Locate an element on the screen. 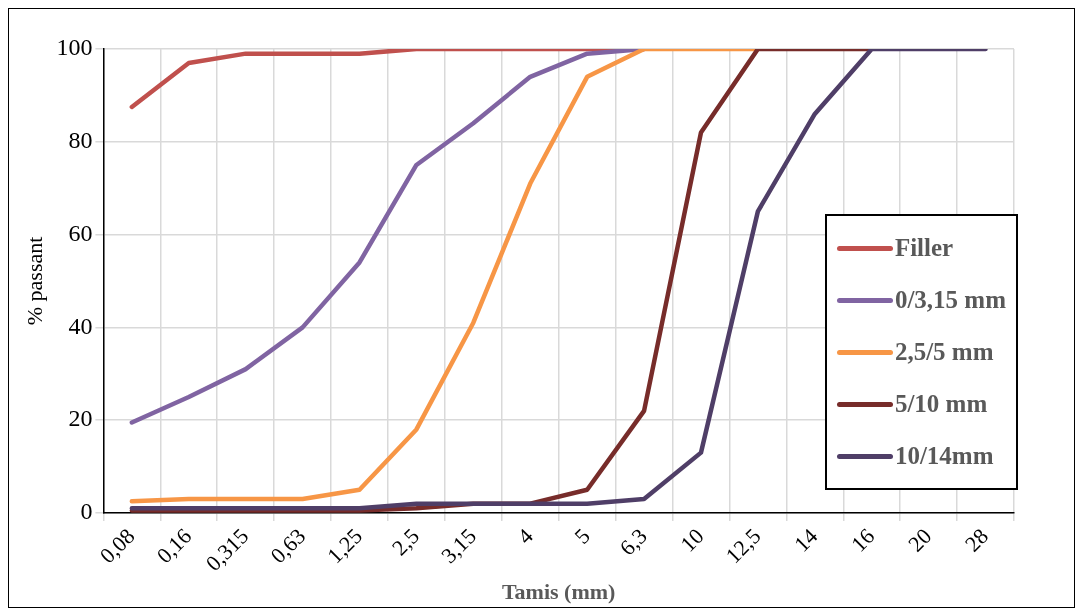 The width and height of the screenshot is (1083, 616). y-tick-label: 100 is located at coordinates (74, 47).